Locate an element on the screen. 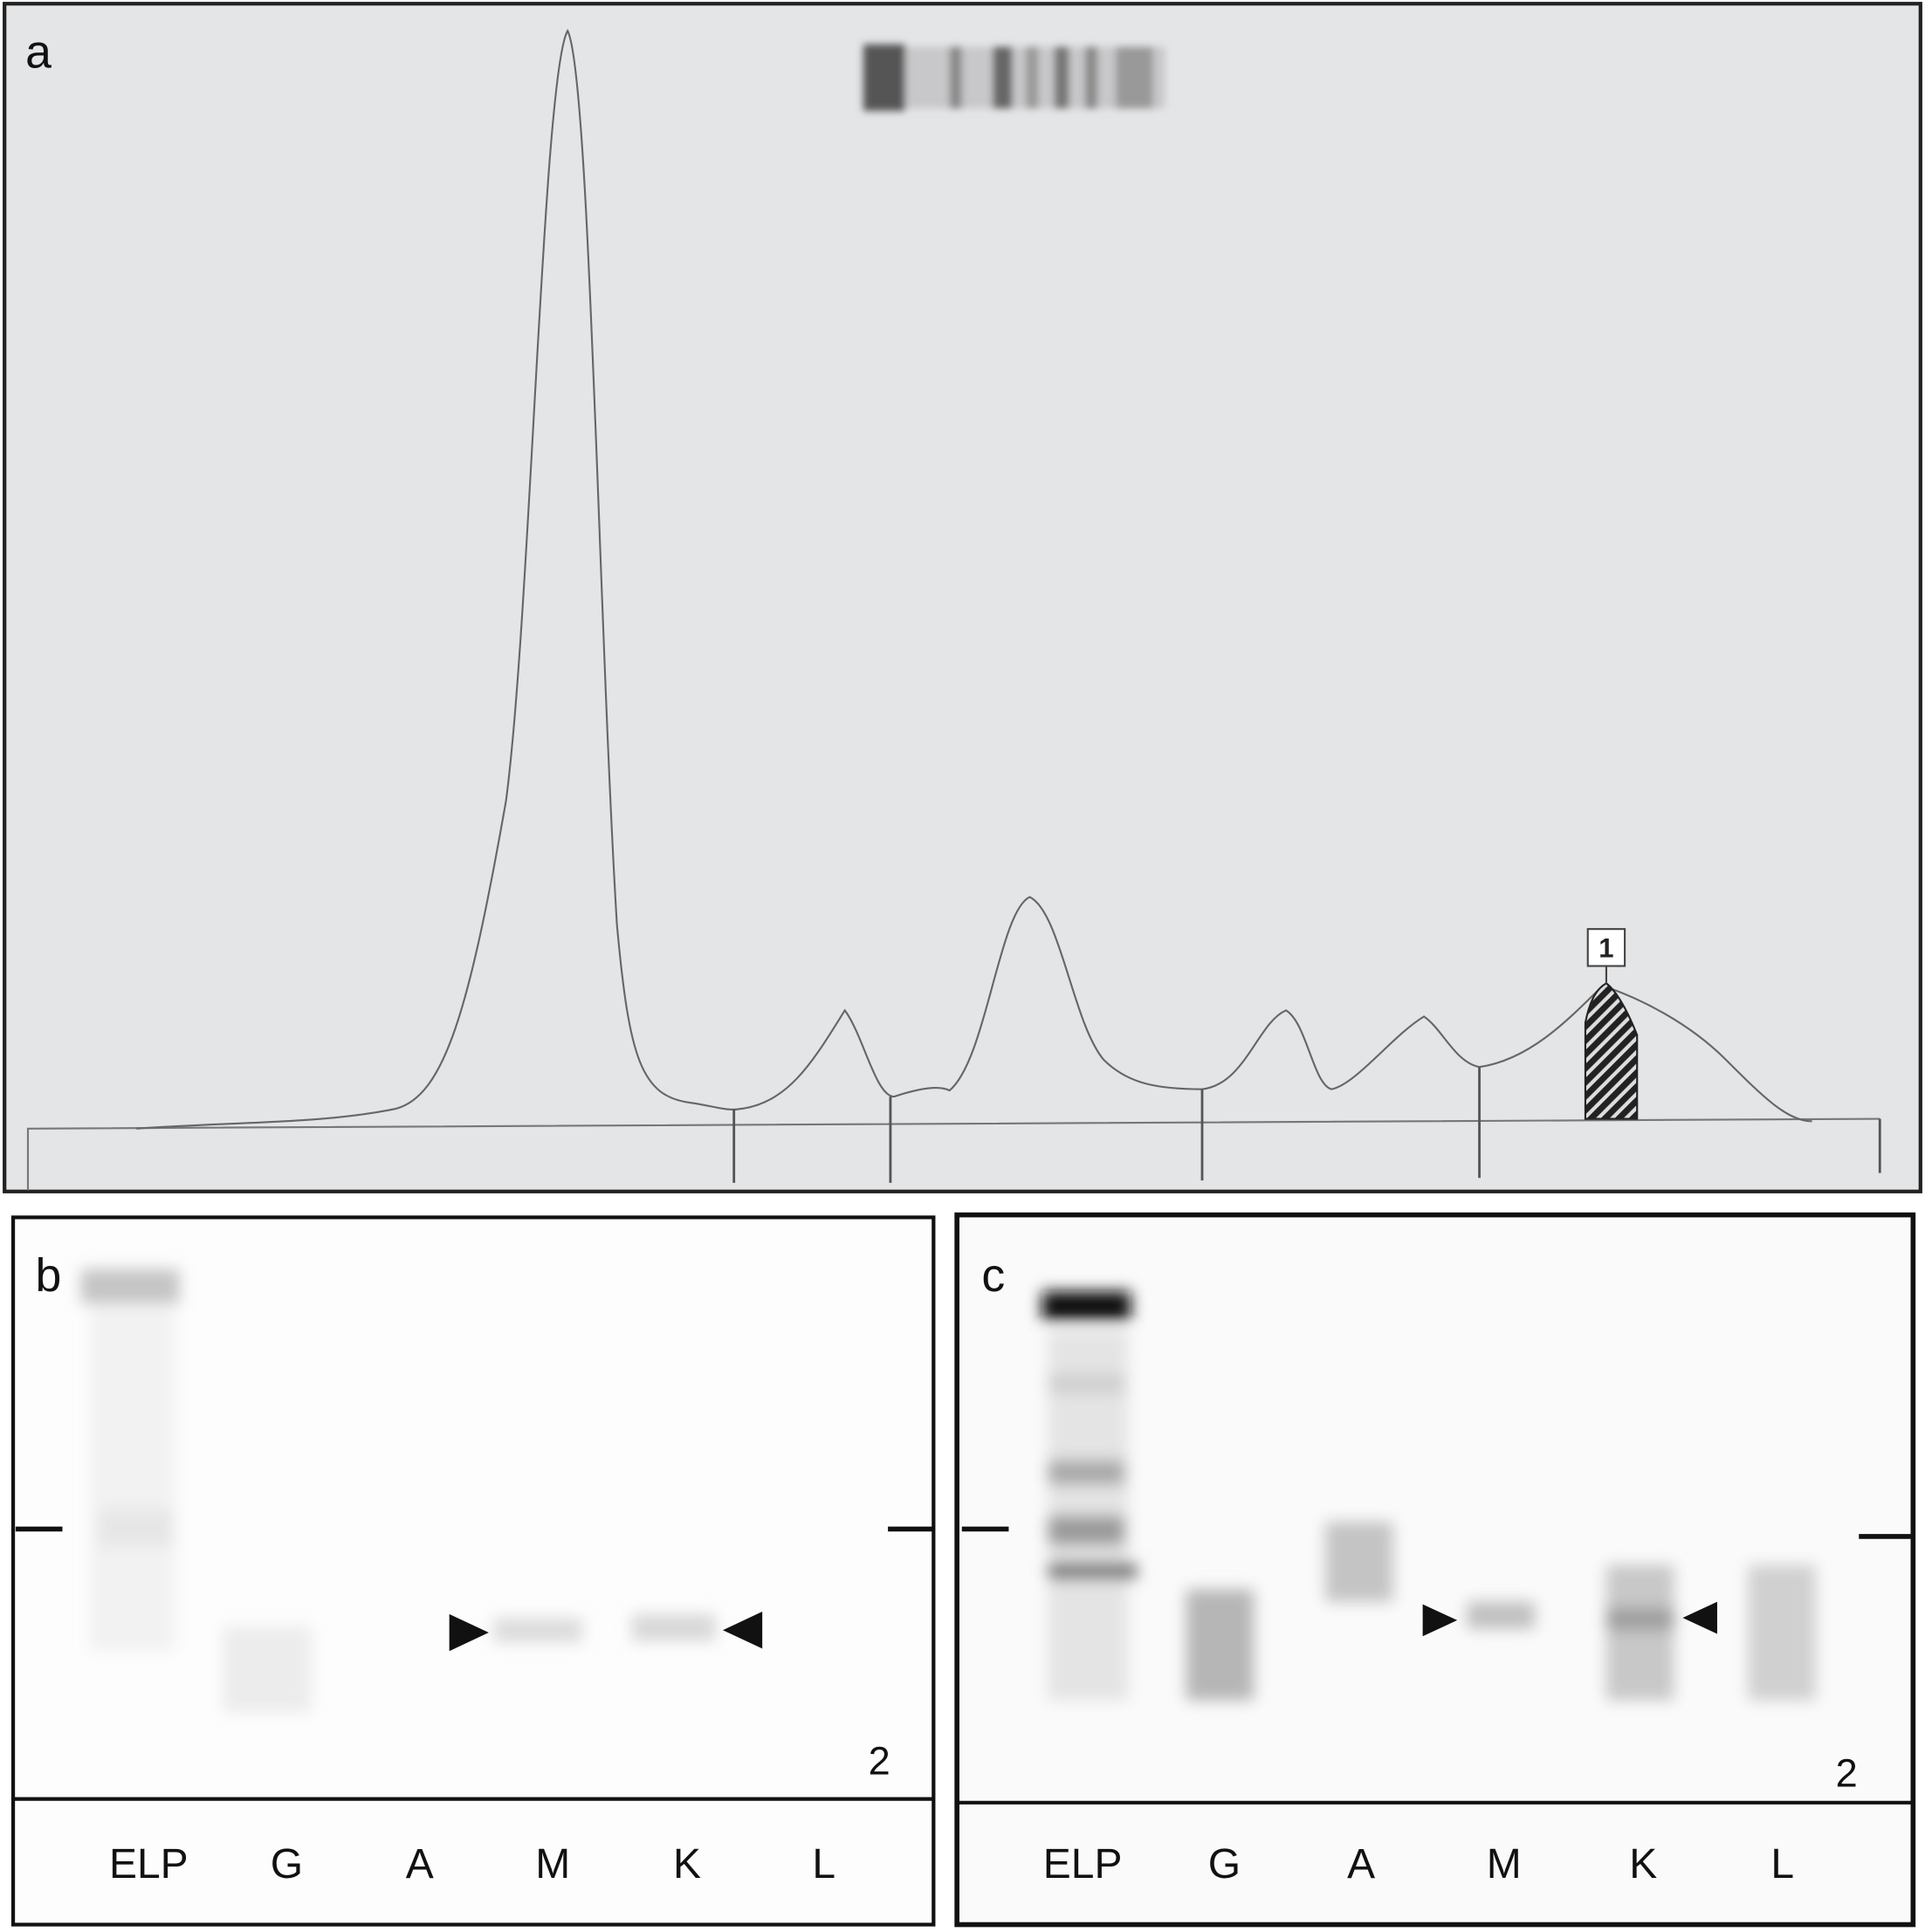  panel-label: c is located at coordinates (993, 1275).